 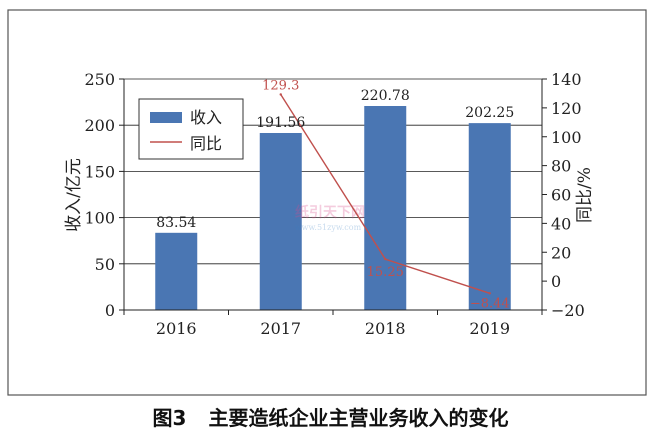 I want to click on bar-value-label: 191.56, so click(x=280, y=123).